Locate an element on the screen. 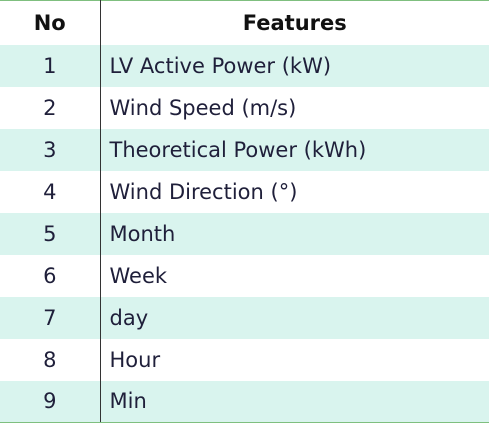 This screenshot has height=425, width=489. table-row: 5 Month is located at coordinates (244, 233).